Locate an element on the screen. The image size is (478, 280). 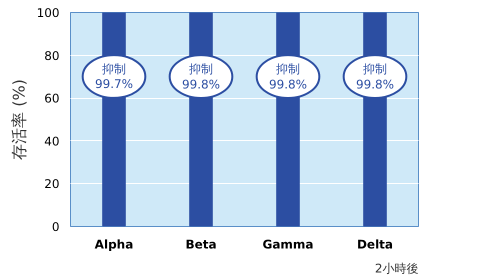
y-tick-label: 60 is located at coordinates (52, 99).